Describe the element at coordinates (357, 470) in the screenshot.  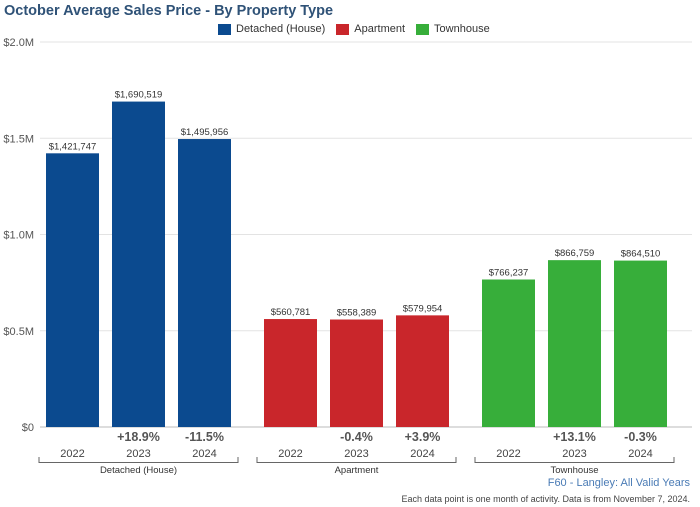
I see `group-label: Apartment` at that location.